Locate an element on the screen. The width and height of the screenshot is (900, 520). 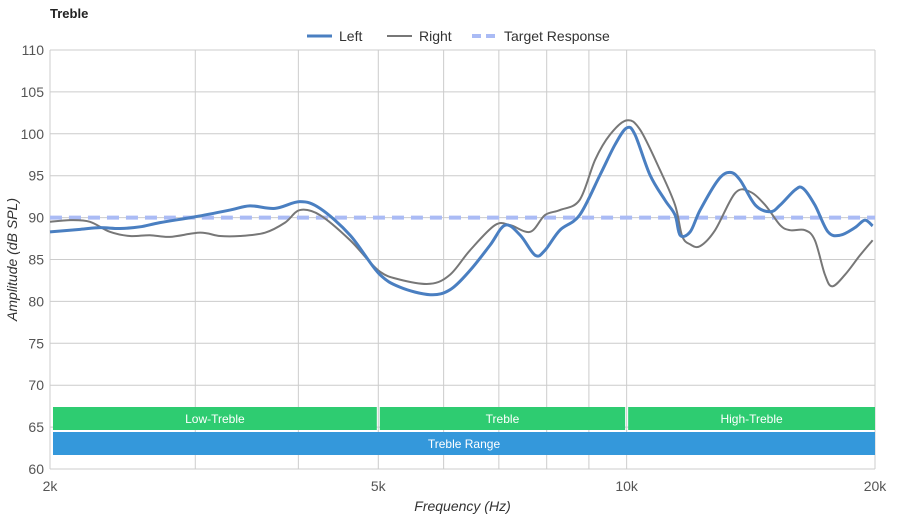
chart-title: Treble is located at coordinates (69, 13).